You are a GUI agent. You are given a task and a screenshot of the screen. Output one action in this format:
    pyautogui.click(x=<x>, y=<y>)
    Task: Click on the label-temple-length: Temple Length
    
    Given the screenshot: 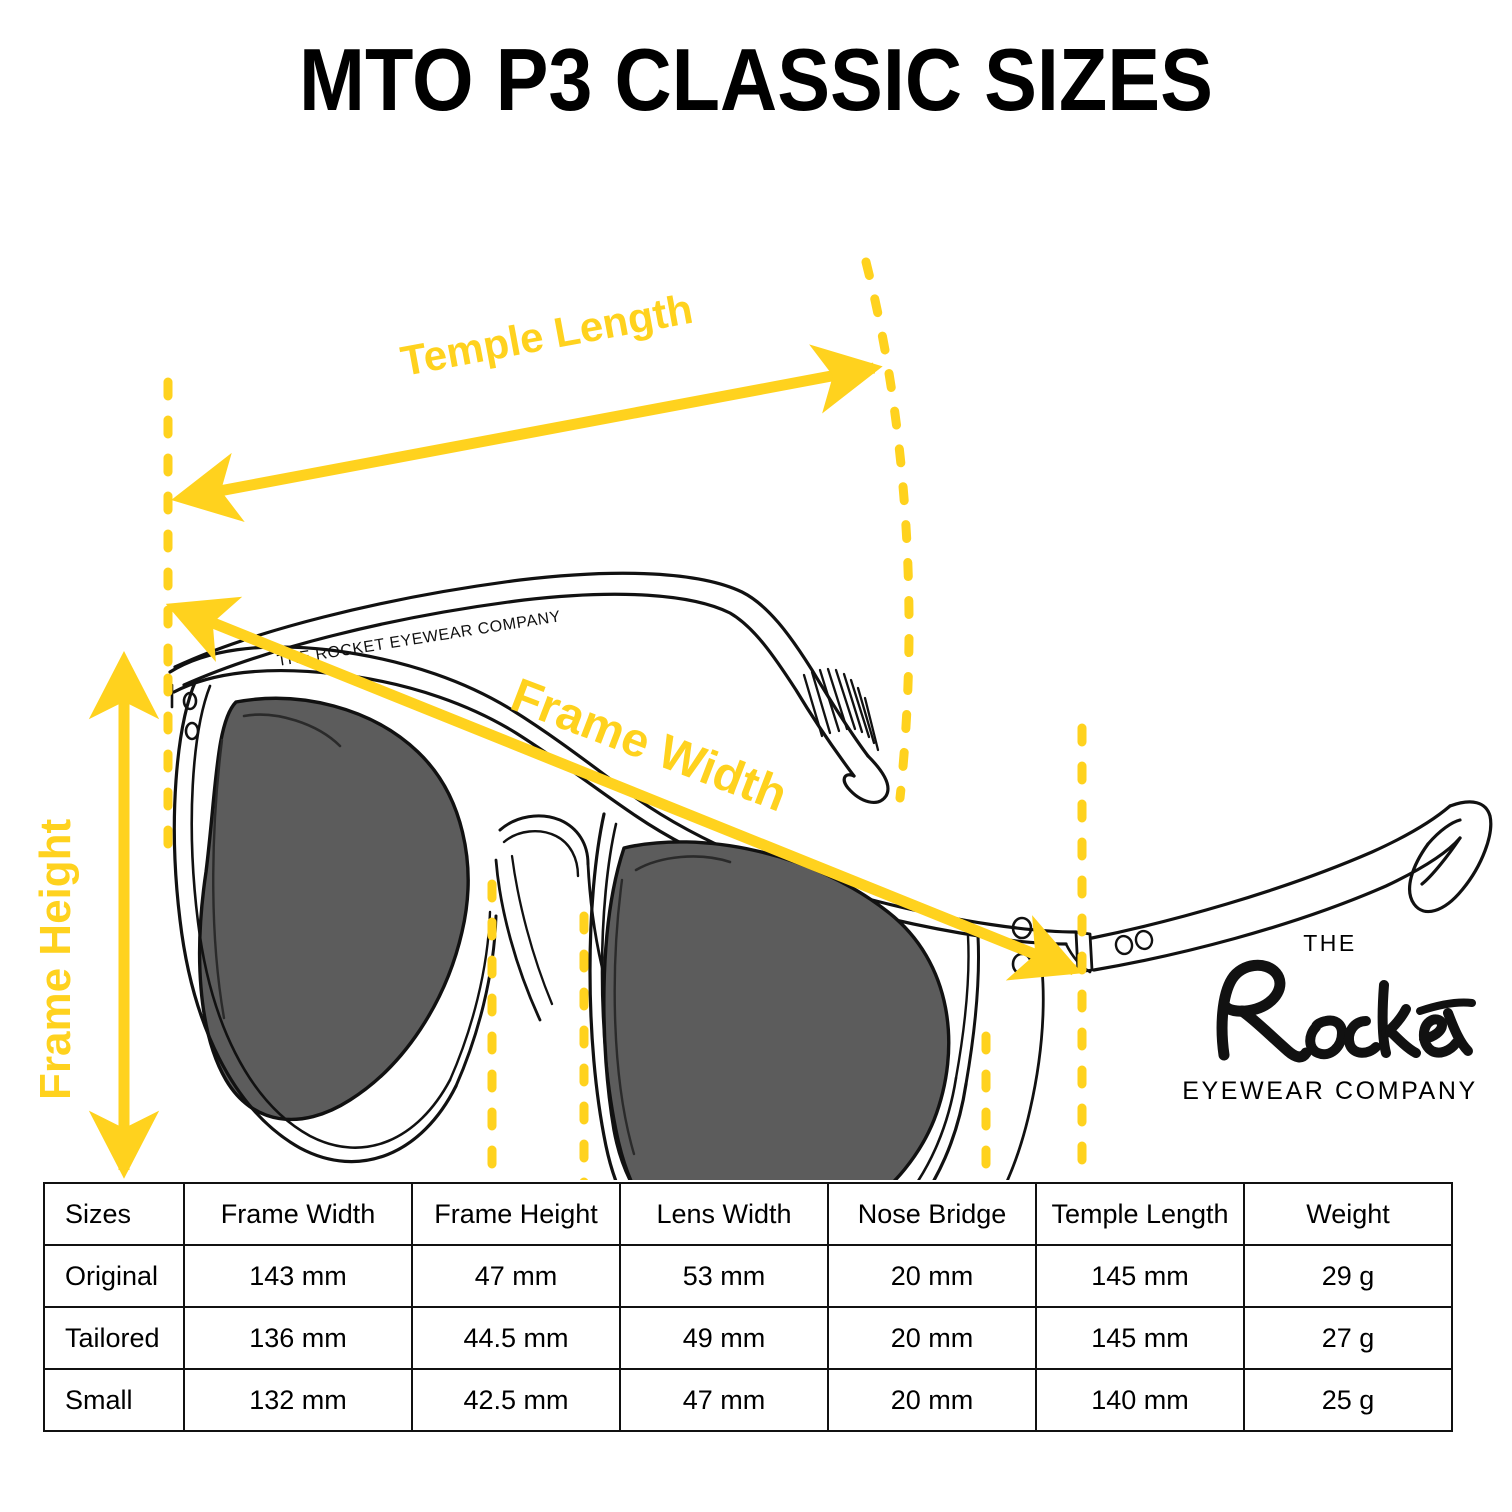 What is the action you would take?
    pyautogui.click(x=546, y=335)
    